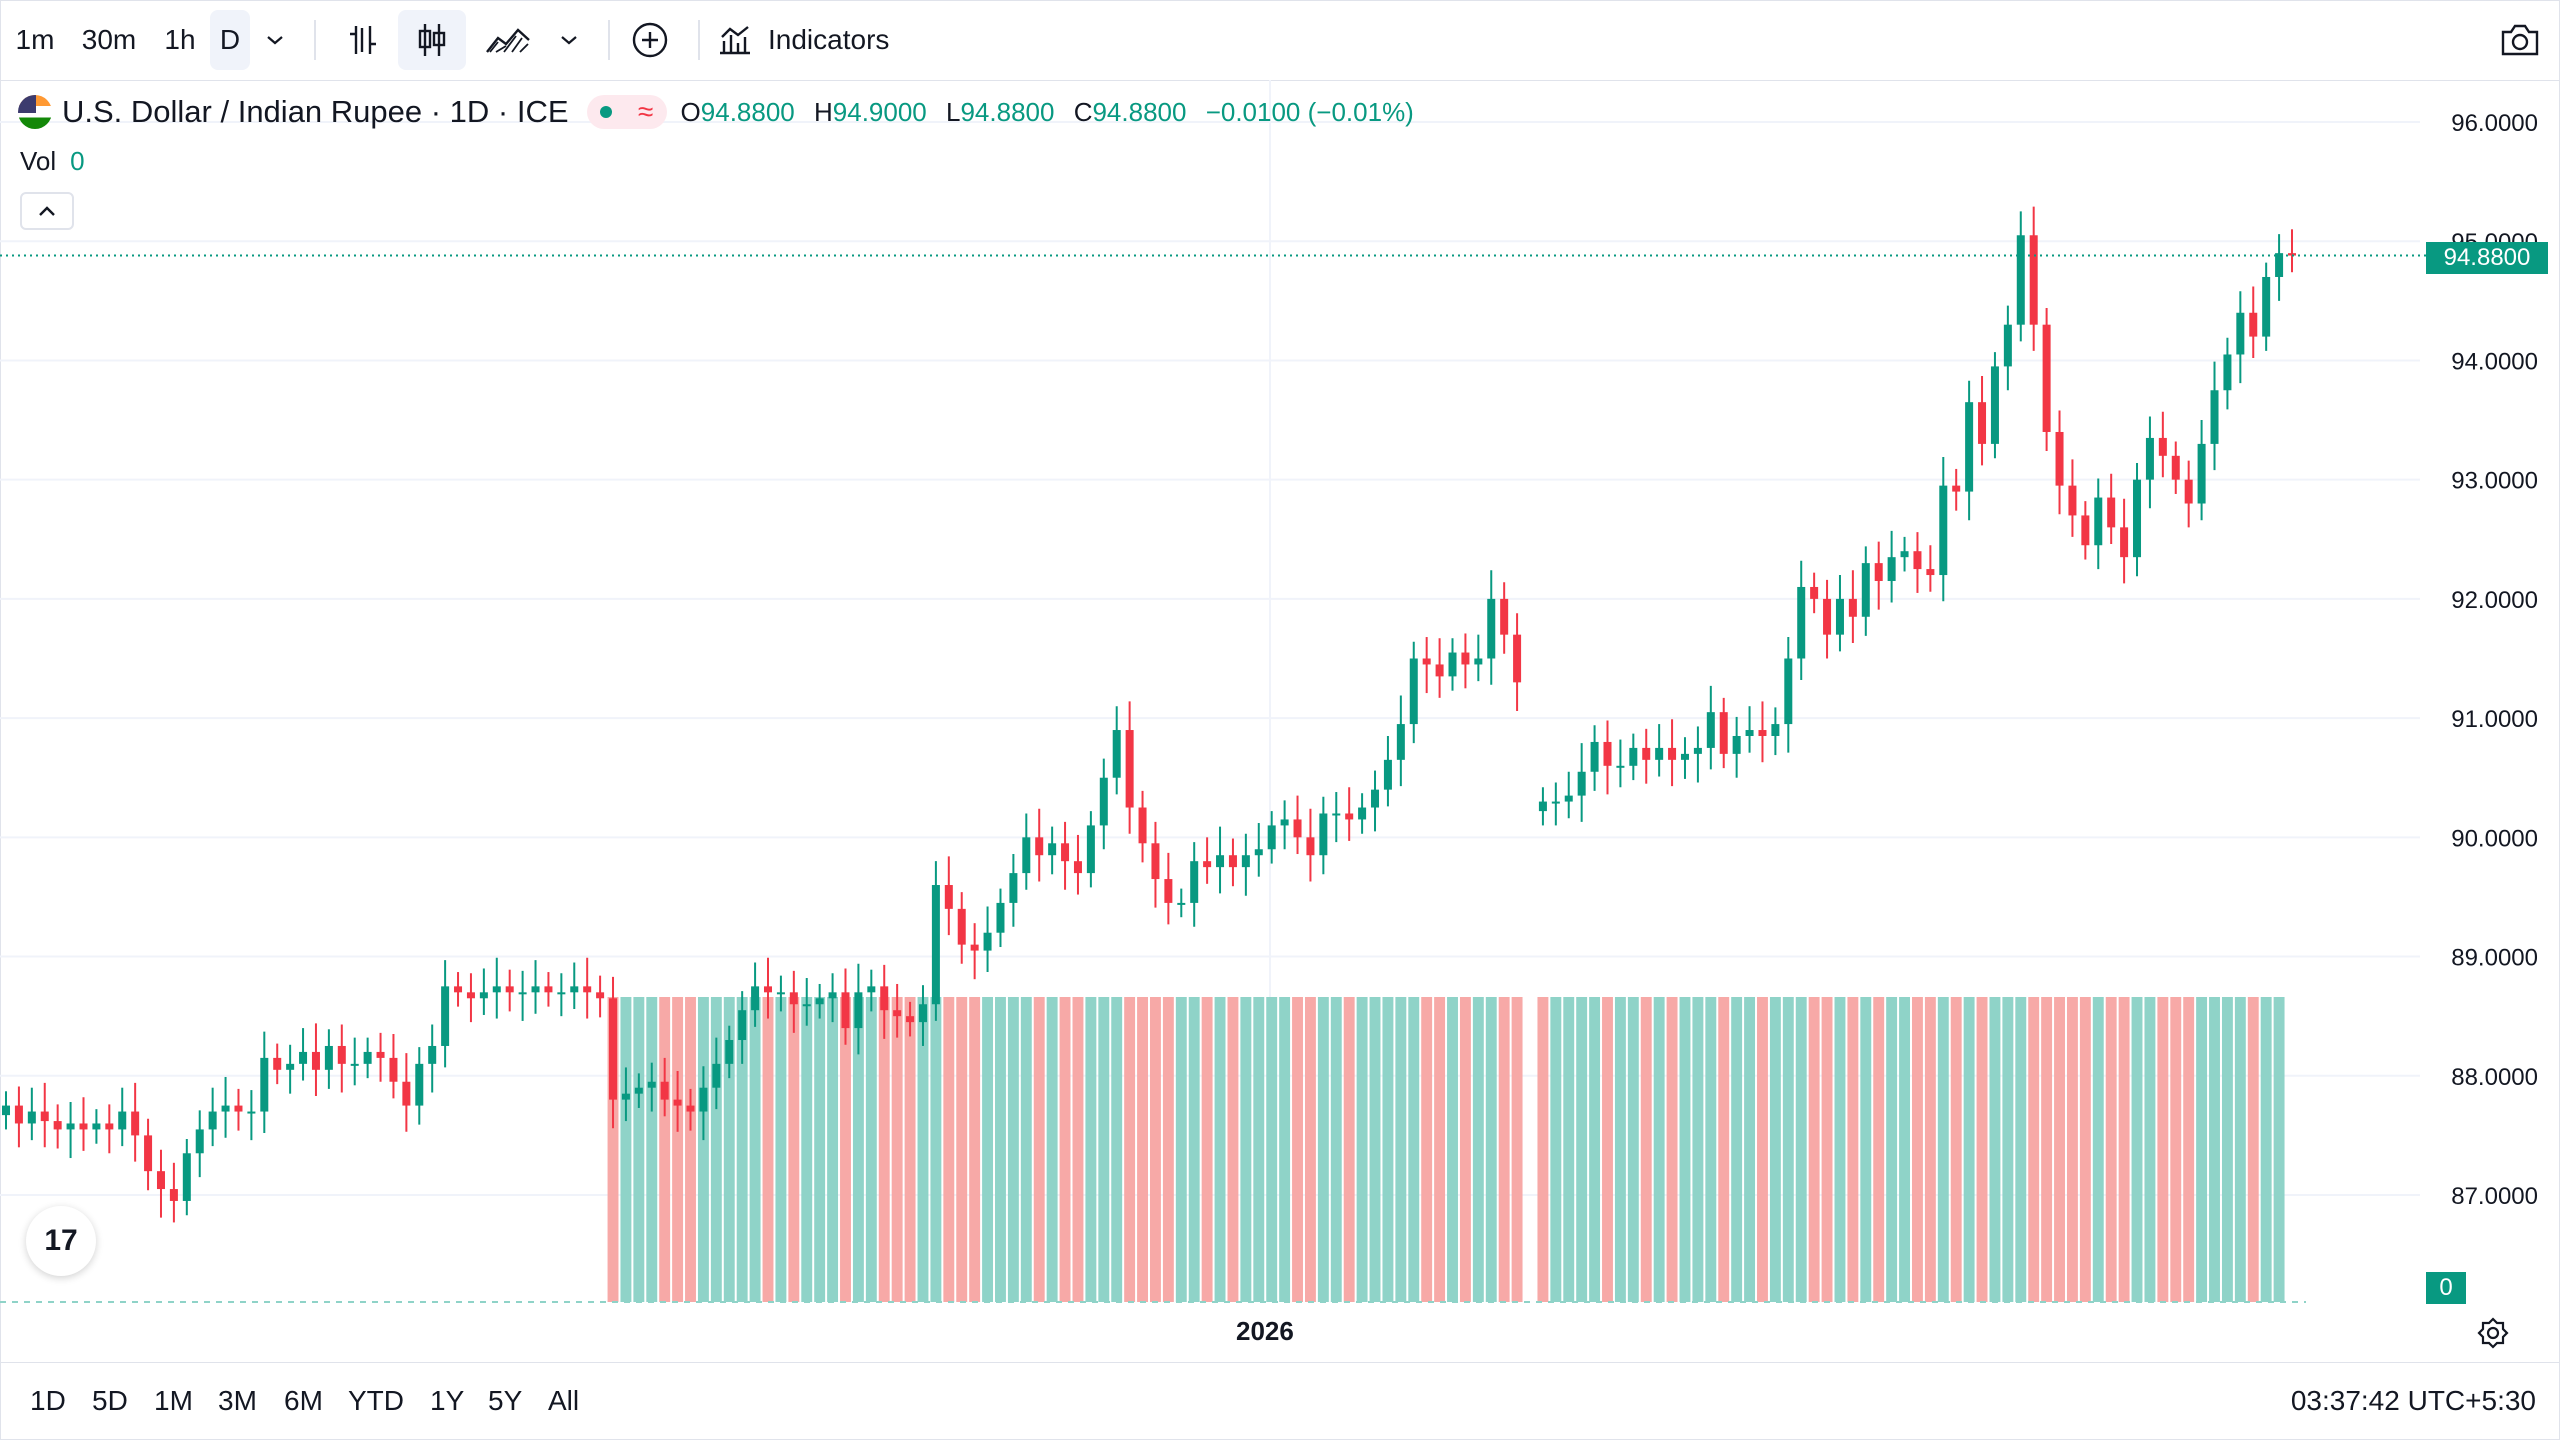 This screenshot has height=1441, width=2560. I want to click on range-1y-button: 1Y, so click(447, 1400).